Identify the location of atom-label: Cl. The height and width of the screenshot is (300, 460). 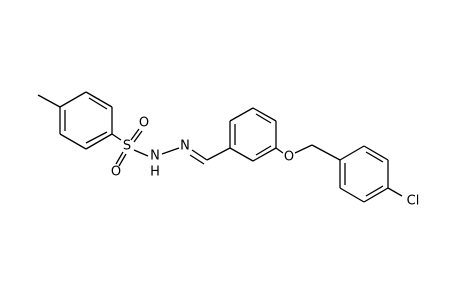
(413, 201).